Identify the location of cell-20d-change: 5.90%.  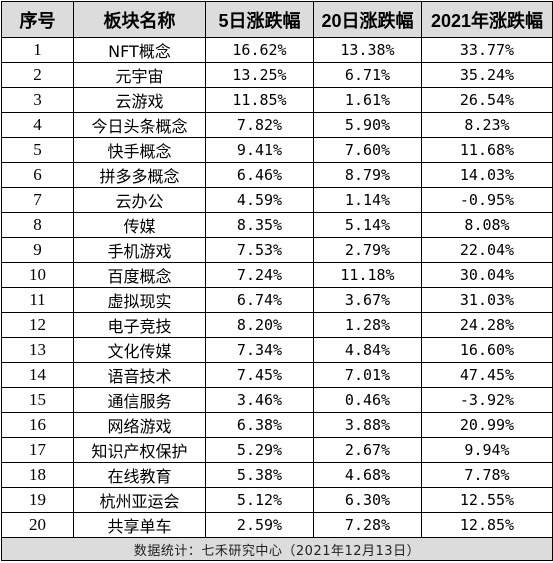
(367, 125).